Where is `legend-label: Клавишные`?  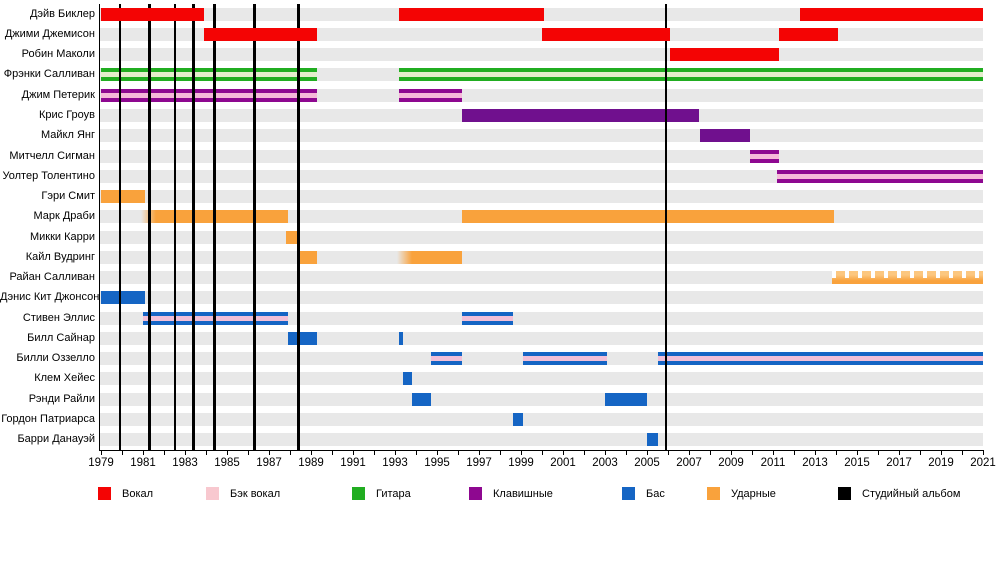
legend-label: Клавишные is located at coordinates (523, 494).